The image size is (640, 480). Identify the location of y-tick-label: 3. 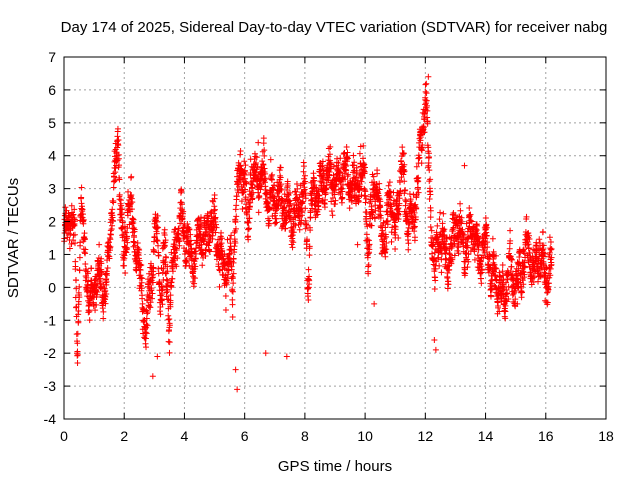
(52, 189).